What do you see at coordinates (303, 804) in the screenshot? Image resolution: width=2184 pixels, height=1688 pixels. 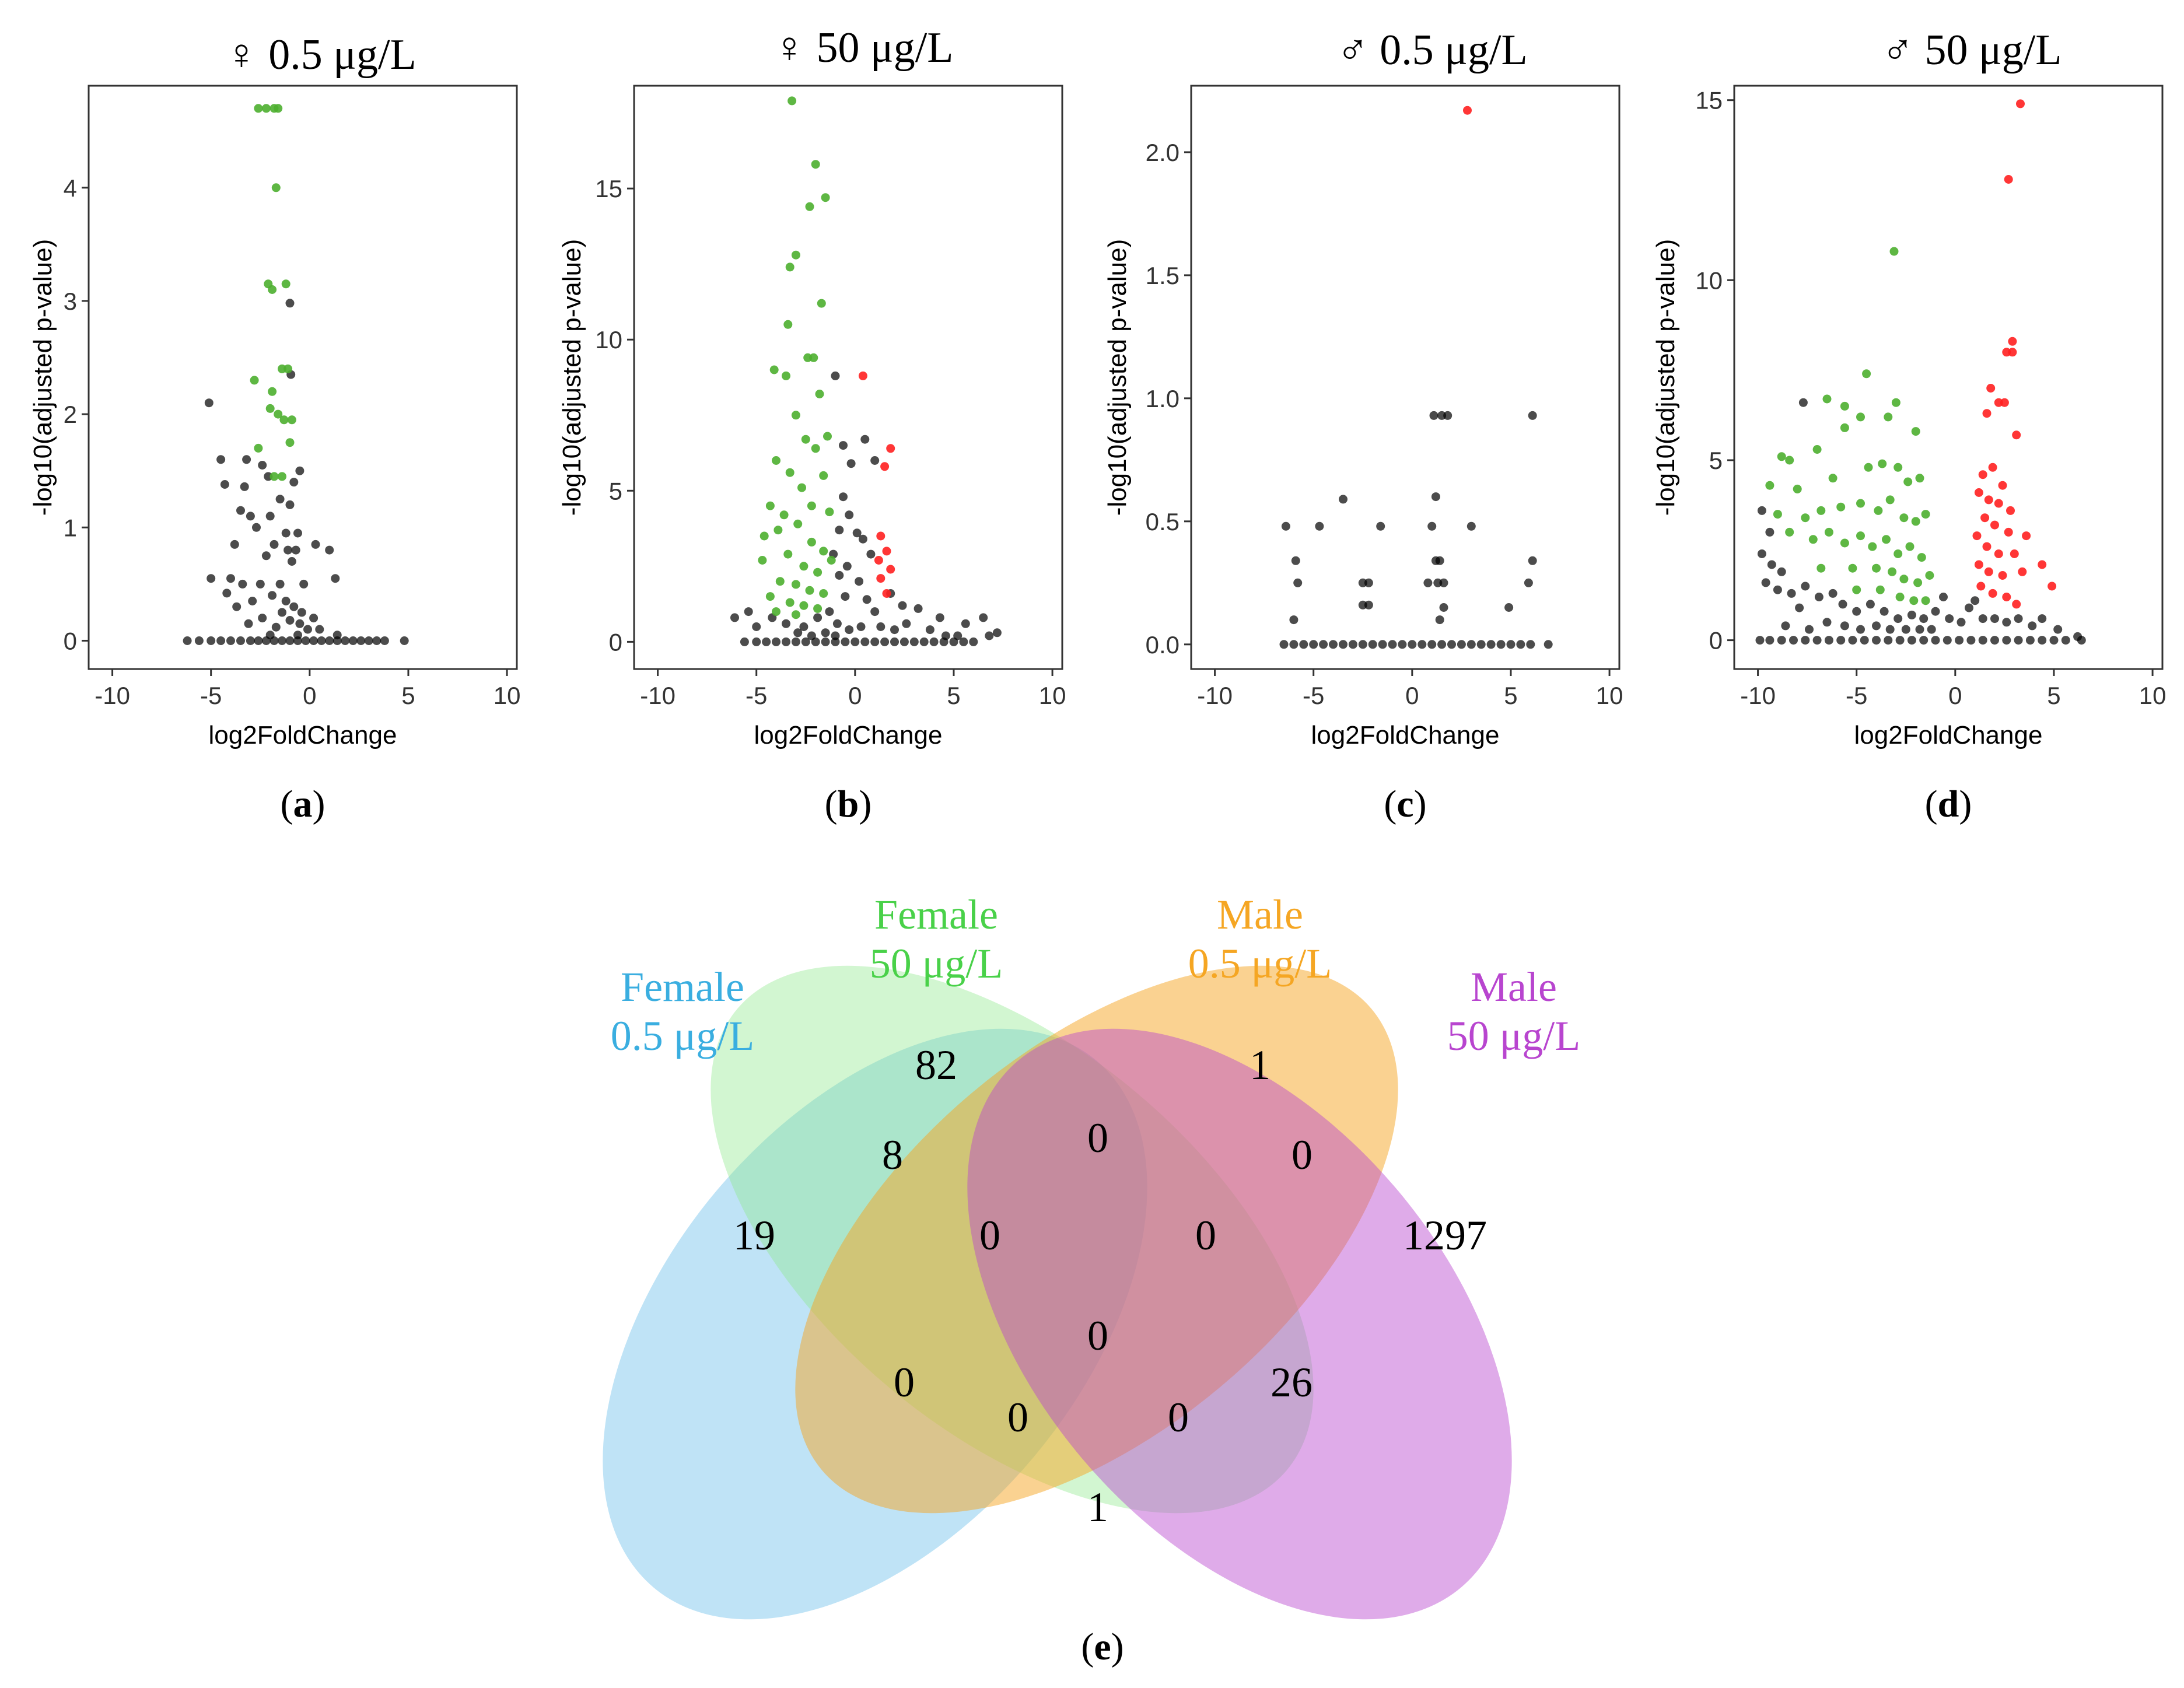 I see `caption-a: (a)` at bounding box center [303, 804].